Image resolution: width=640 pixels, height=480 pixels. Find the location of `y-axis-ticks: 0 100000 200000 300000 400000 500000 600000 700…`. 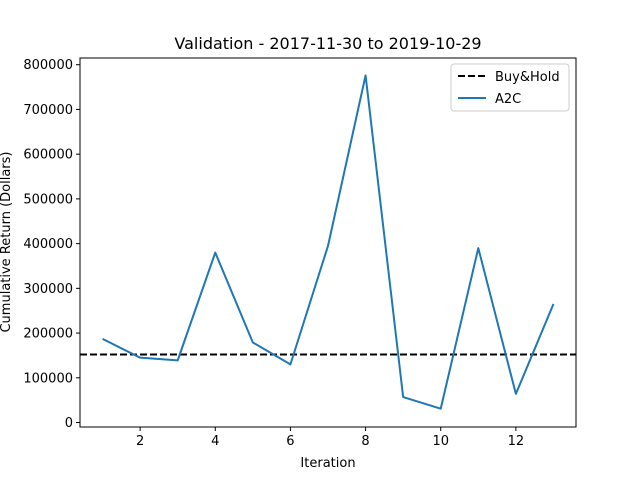

y-axis-ticks: 0 100000 200000 300000 400000 500000 600000 700… is located at coordinates (51, 244).